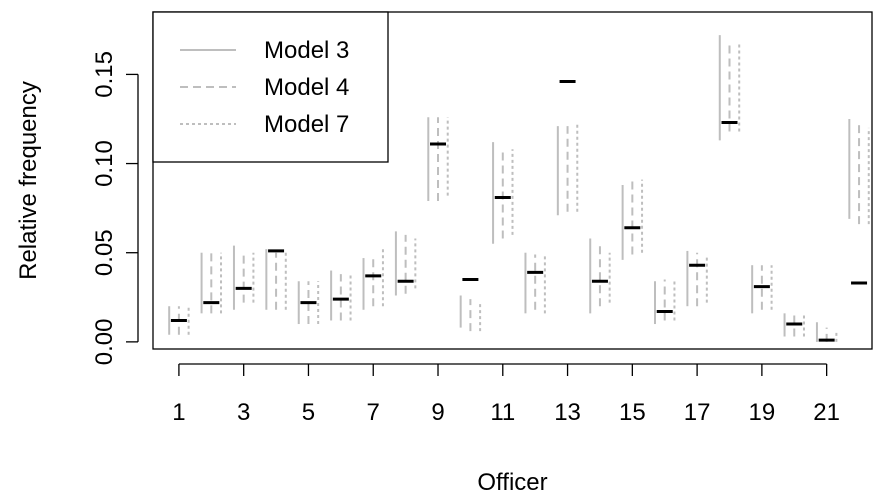 The width and height of the screenshot is (873, 495). I want to click on y-tick-label: 0.10, so click(104, 163).